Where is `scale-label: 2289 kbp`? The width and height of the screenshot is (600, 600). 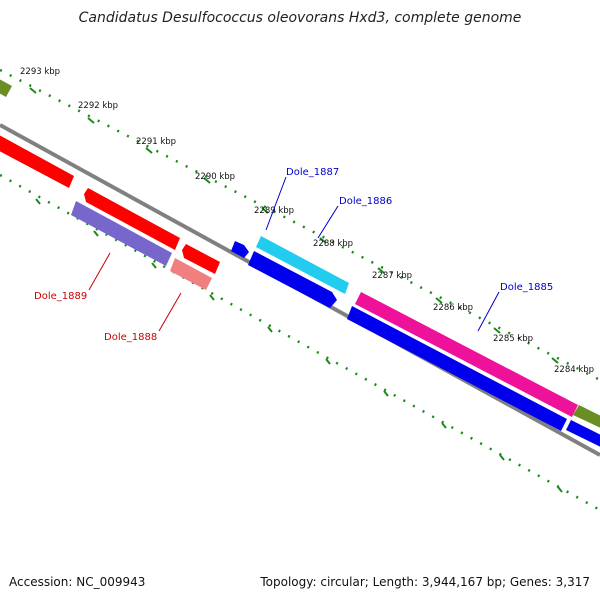
scale-label: 2289 kbp is located at coordinates (274, 211).